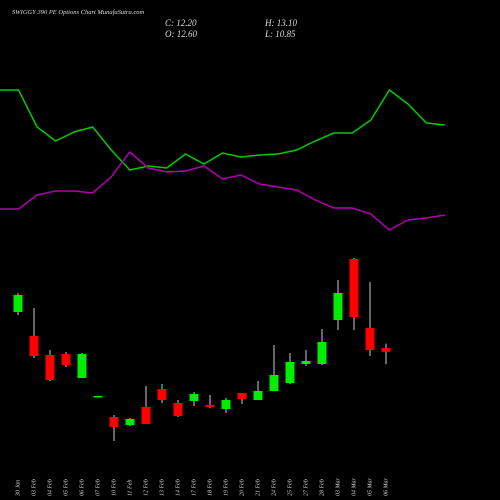  I want to click on x-tick-label: 04 Mar, so click(353, 487).